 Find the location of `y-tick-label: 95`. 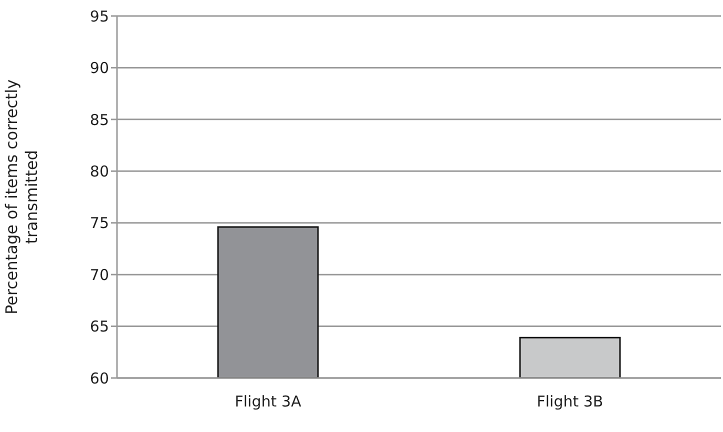

y-tick-label: 95 is located at coordinates (99, 16).